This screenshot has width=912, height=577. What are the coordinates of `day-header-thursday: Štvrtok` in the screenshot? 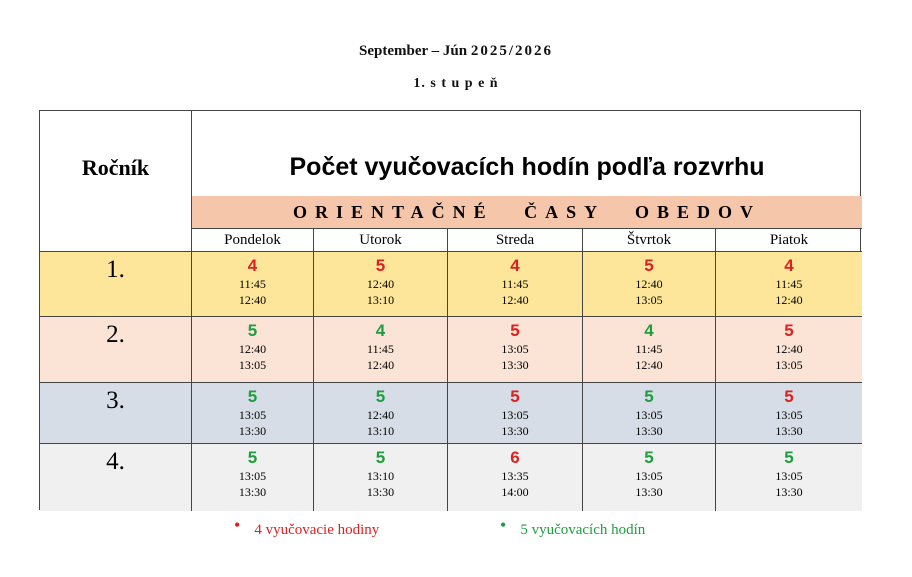 It's located at (648, 240).